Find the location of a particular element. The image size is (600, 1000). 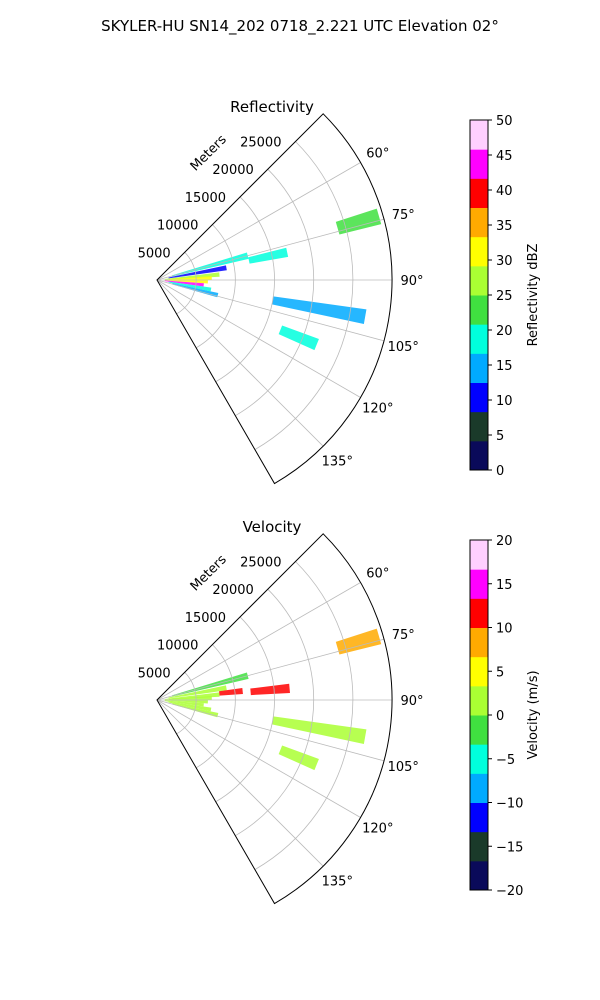

colorbar-tick-label: 30 is located at coordinates (504, 261).